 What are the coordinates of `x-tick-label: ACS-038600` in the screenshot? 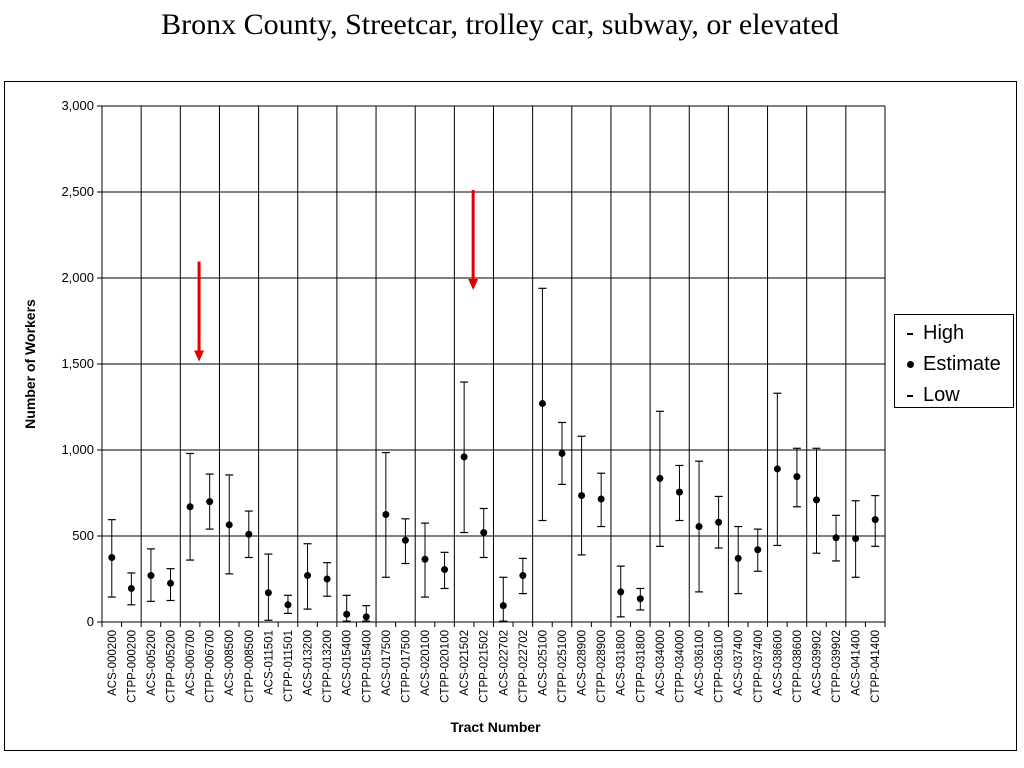 It's located at (778, 663).